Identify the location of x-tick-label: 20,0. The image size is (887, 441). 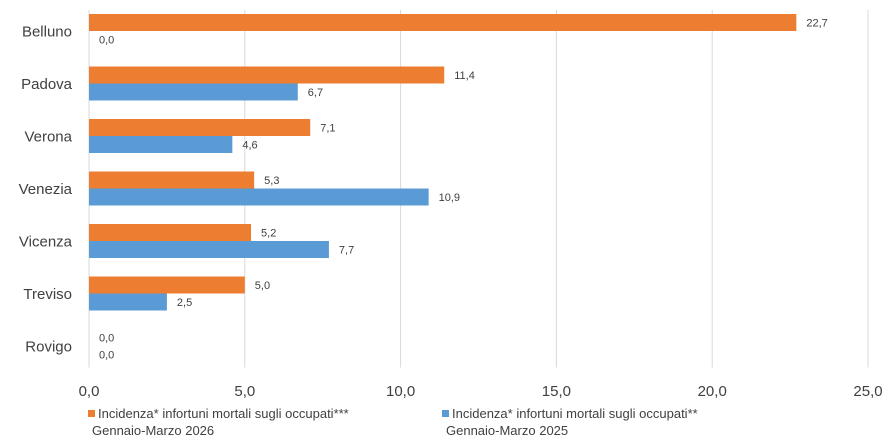
(712, 391).